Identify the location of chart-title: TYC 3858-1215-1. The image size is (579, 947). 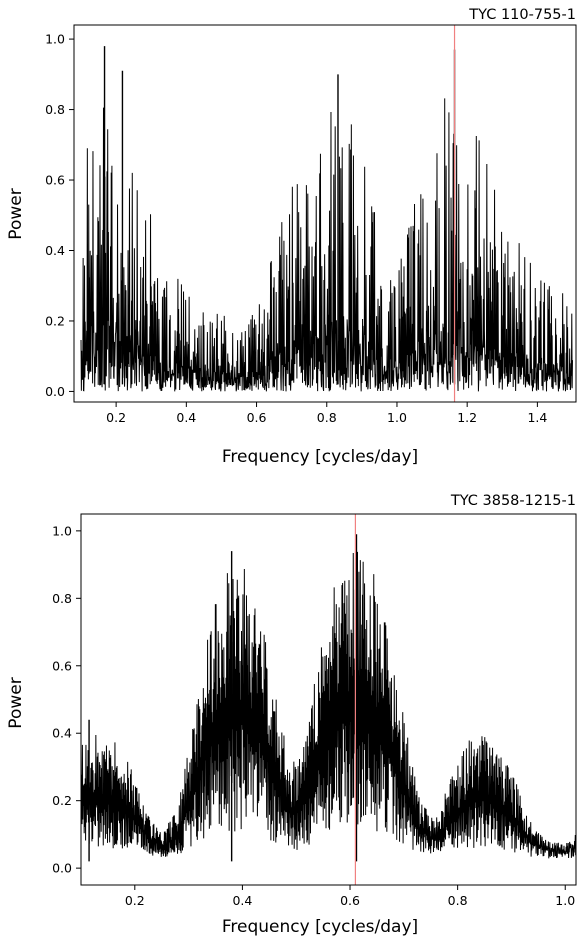
(513, 501).